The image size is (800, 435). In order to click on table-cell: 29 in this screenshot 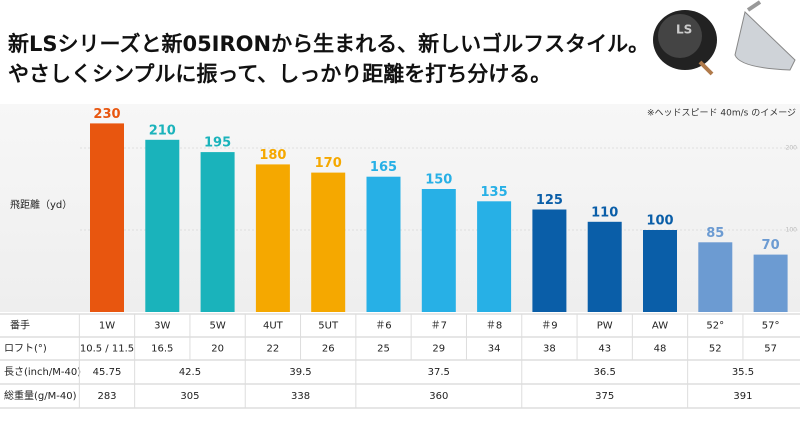, I will do `click(438, 349)`.